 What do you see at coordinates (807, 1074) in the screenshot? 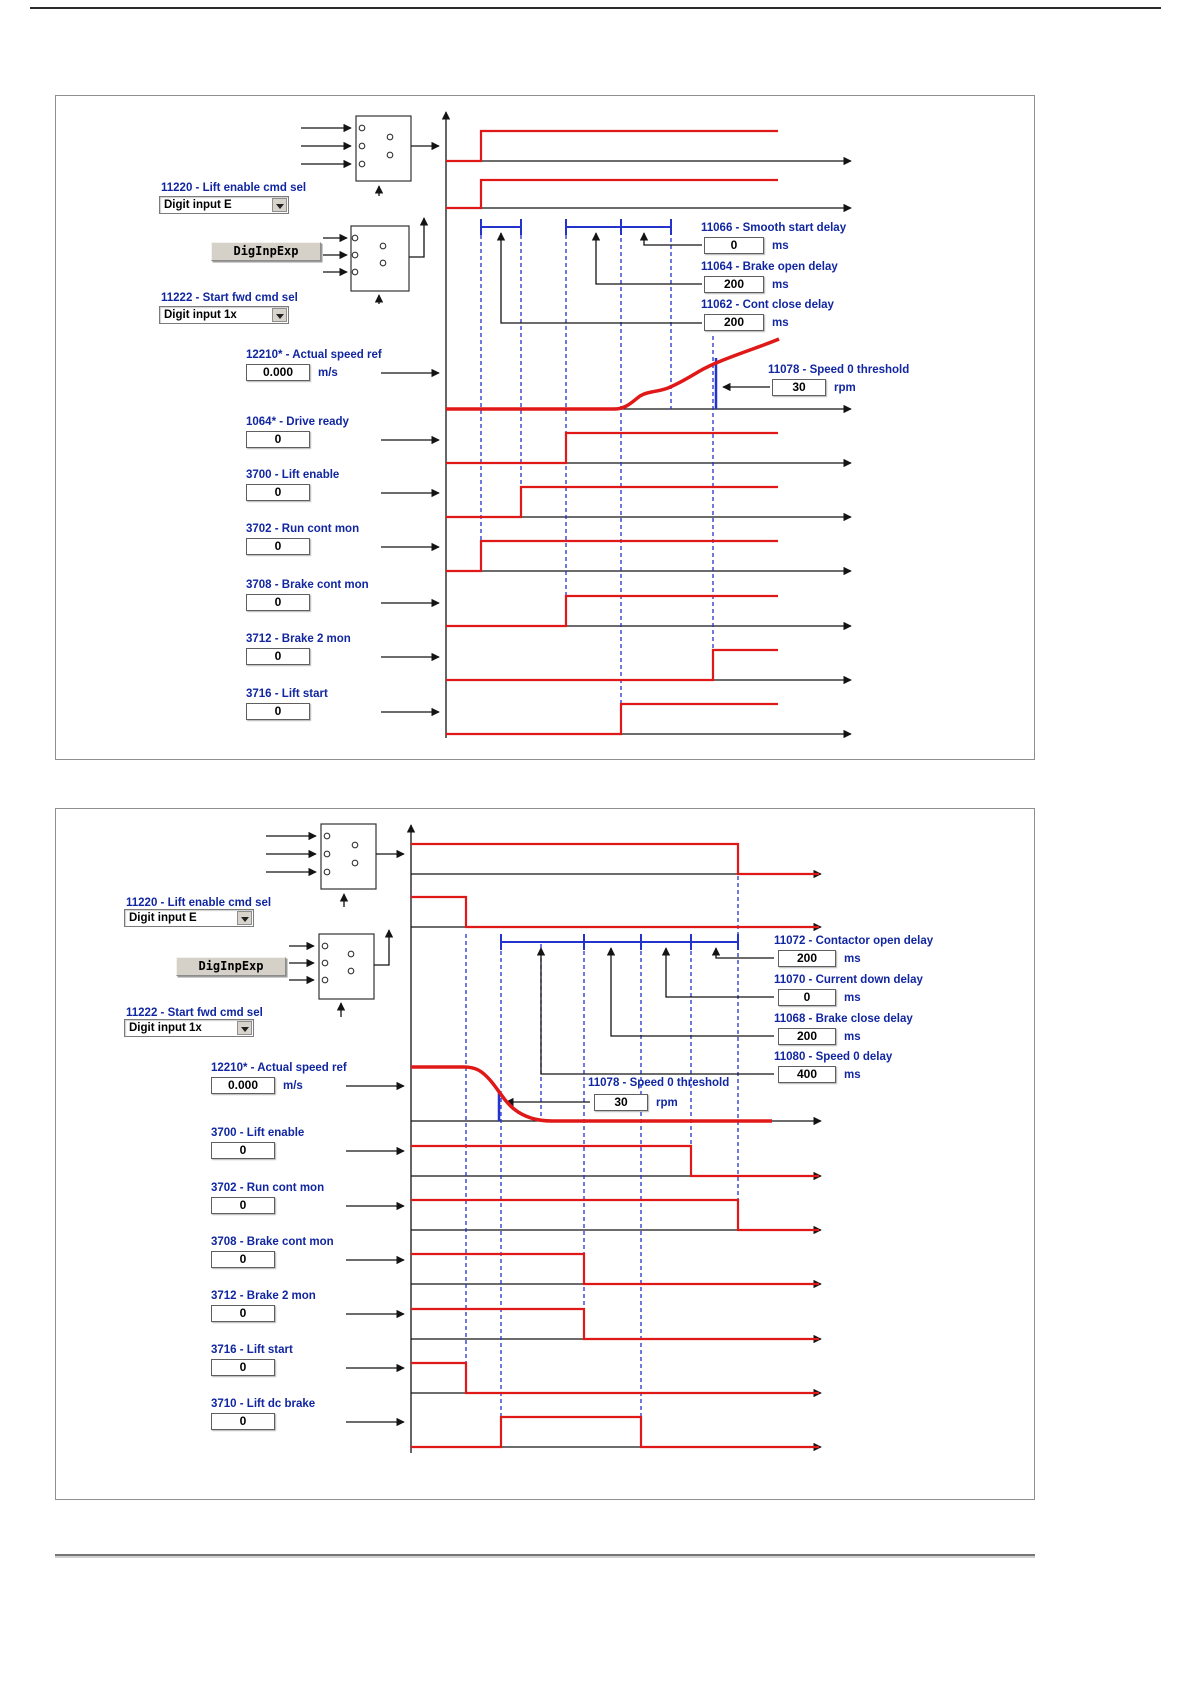
I see `callout-value-field: 400` at bounding box center [807, 1074].